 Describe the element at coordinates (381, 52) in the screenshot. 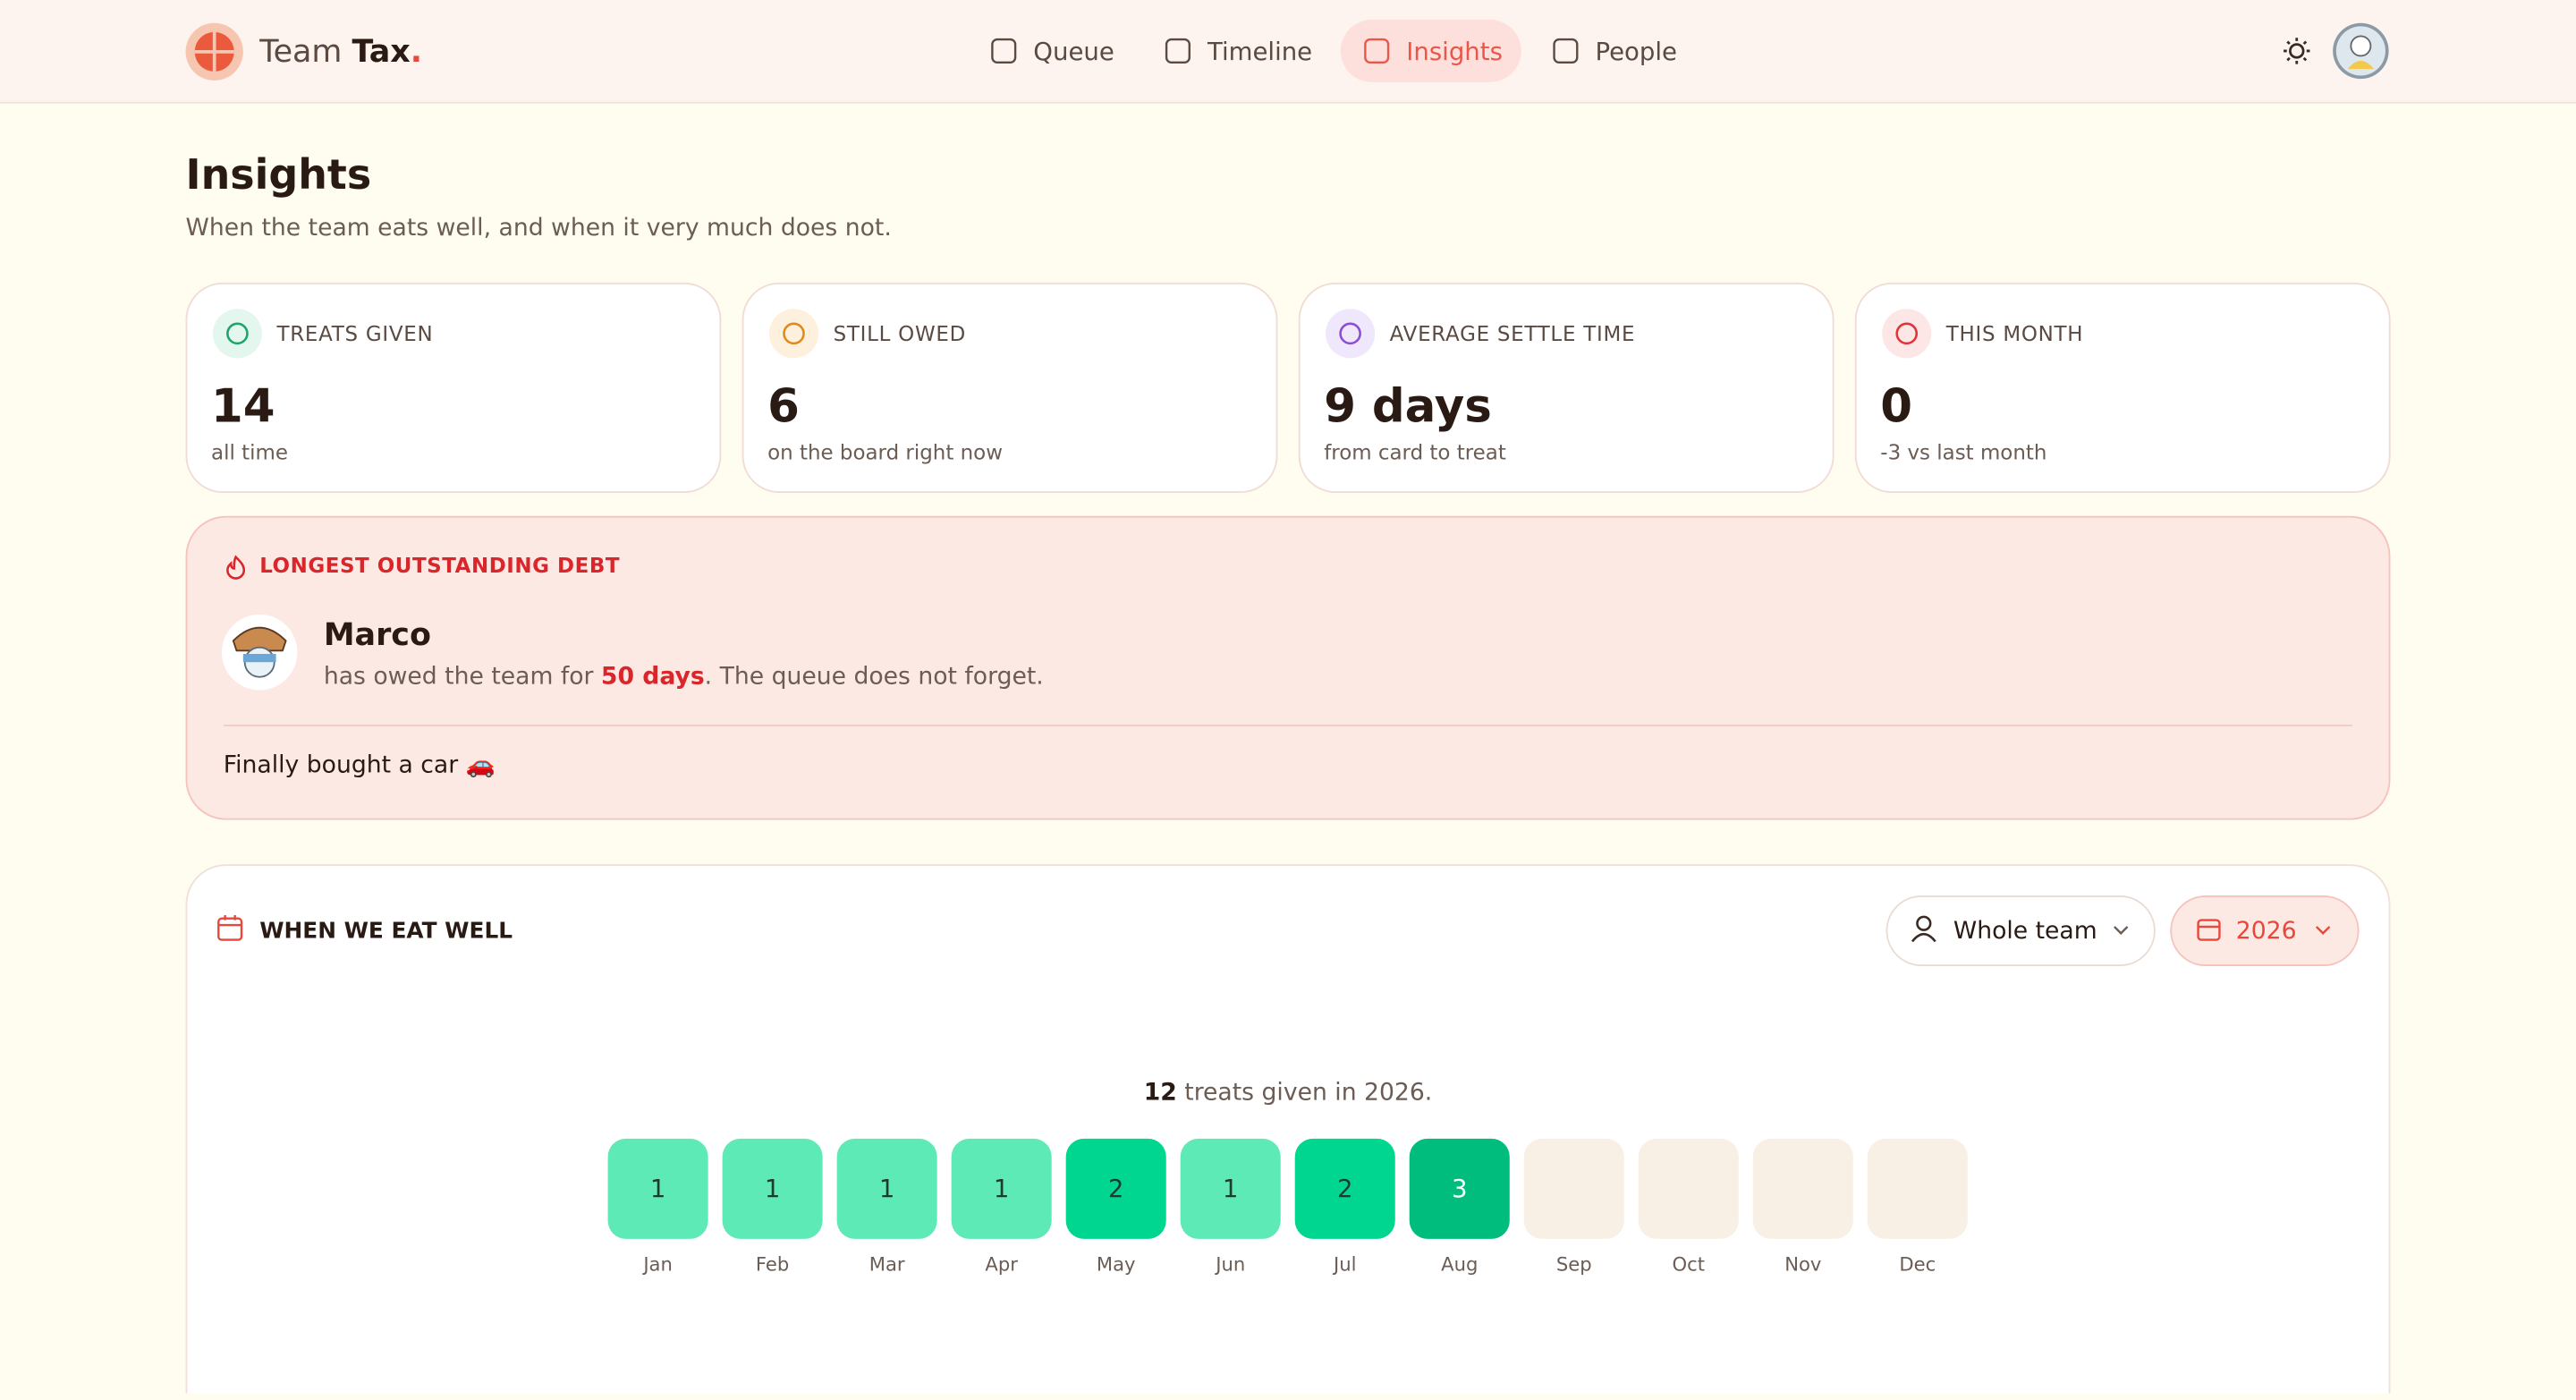

I see `brand-second: Tax` at that location.